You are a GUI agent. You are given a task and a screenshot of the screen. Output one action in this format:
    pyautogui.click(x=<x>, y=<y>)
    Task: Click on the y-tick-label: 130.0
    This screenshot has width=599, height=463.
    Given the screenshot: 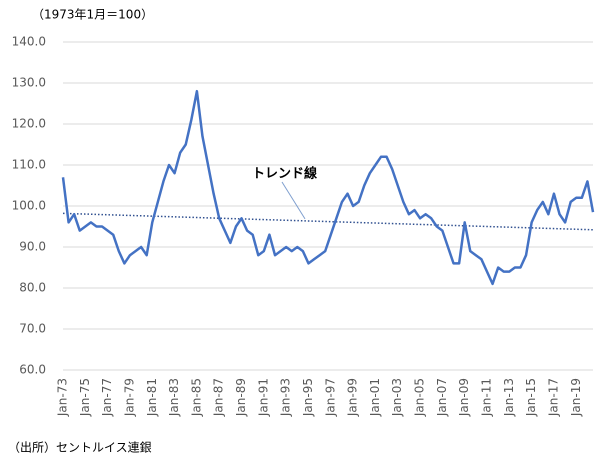 What is the action you would take?
    pyautogui.click(x=29, y=83)
    